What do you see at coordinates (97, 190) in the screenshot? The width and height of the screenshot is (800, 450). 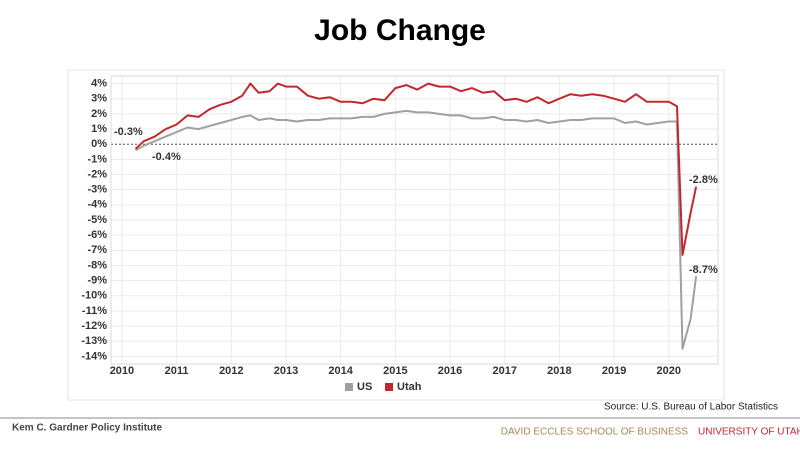 I see `y-tick-label: -3%` at bounding box center [97, 190].